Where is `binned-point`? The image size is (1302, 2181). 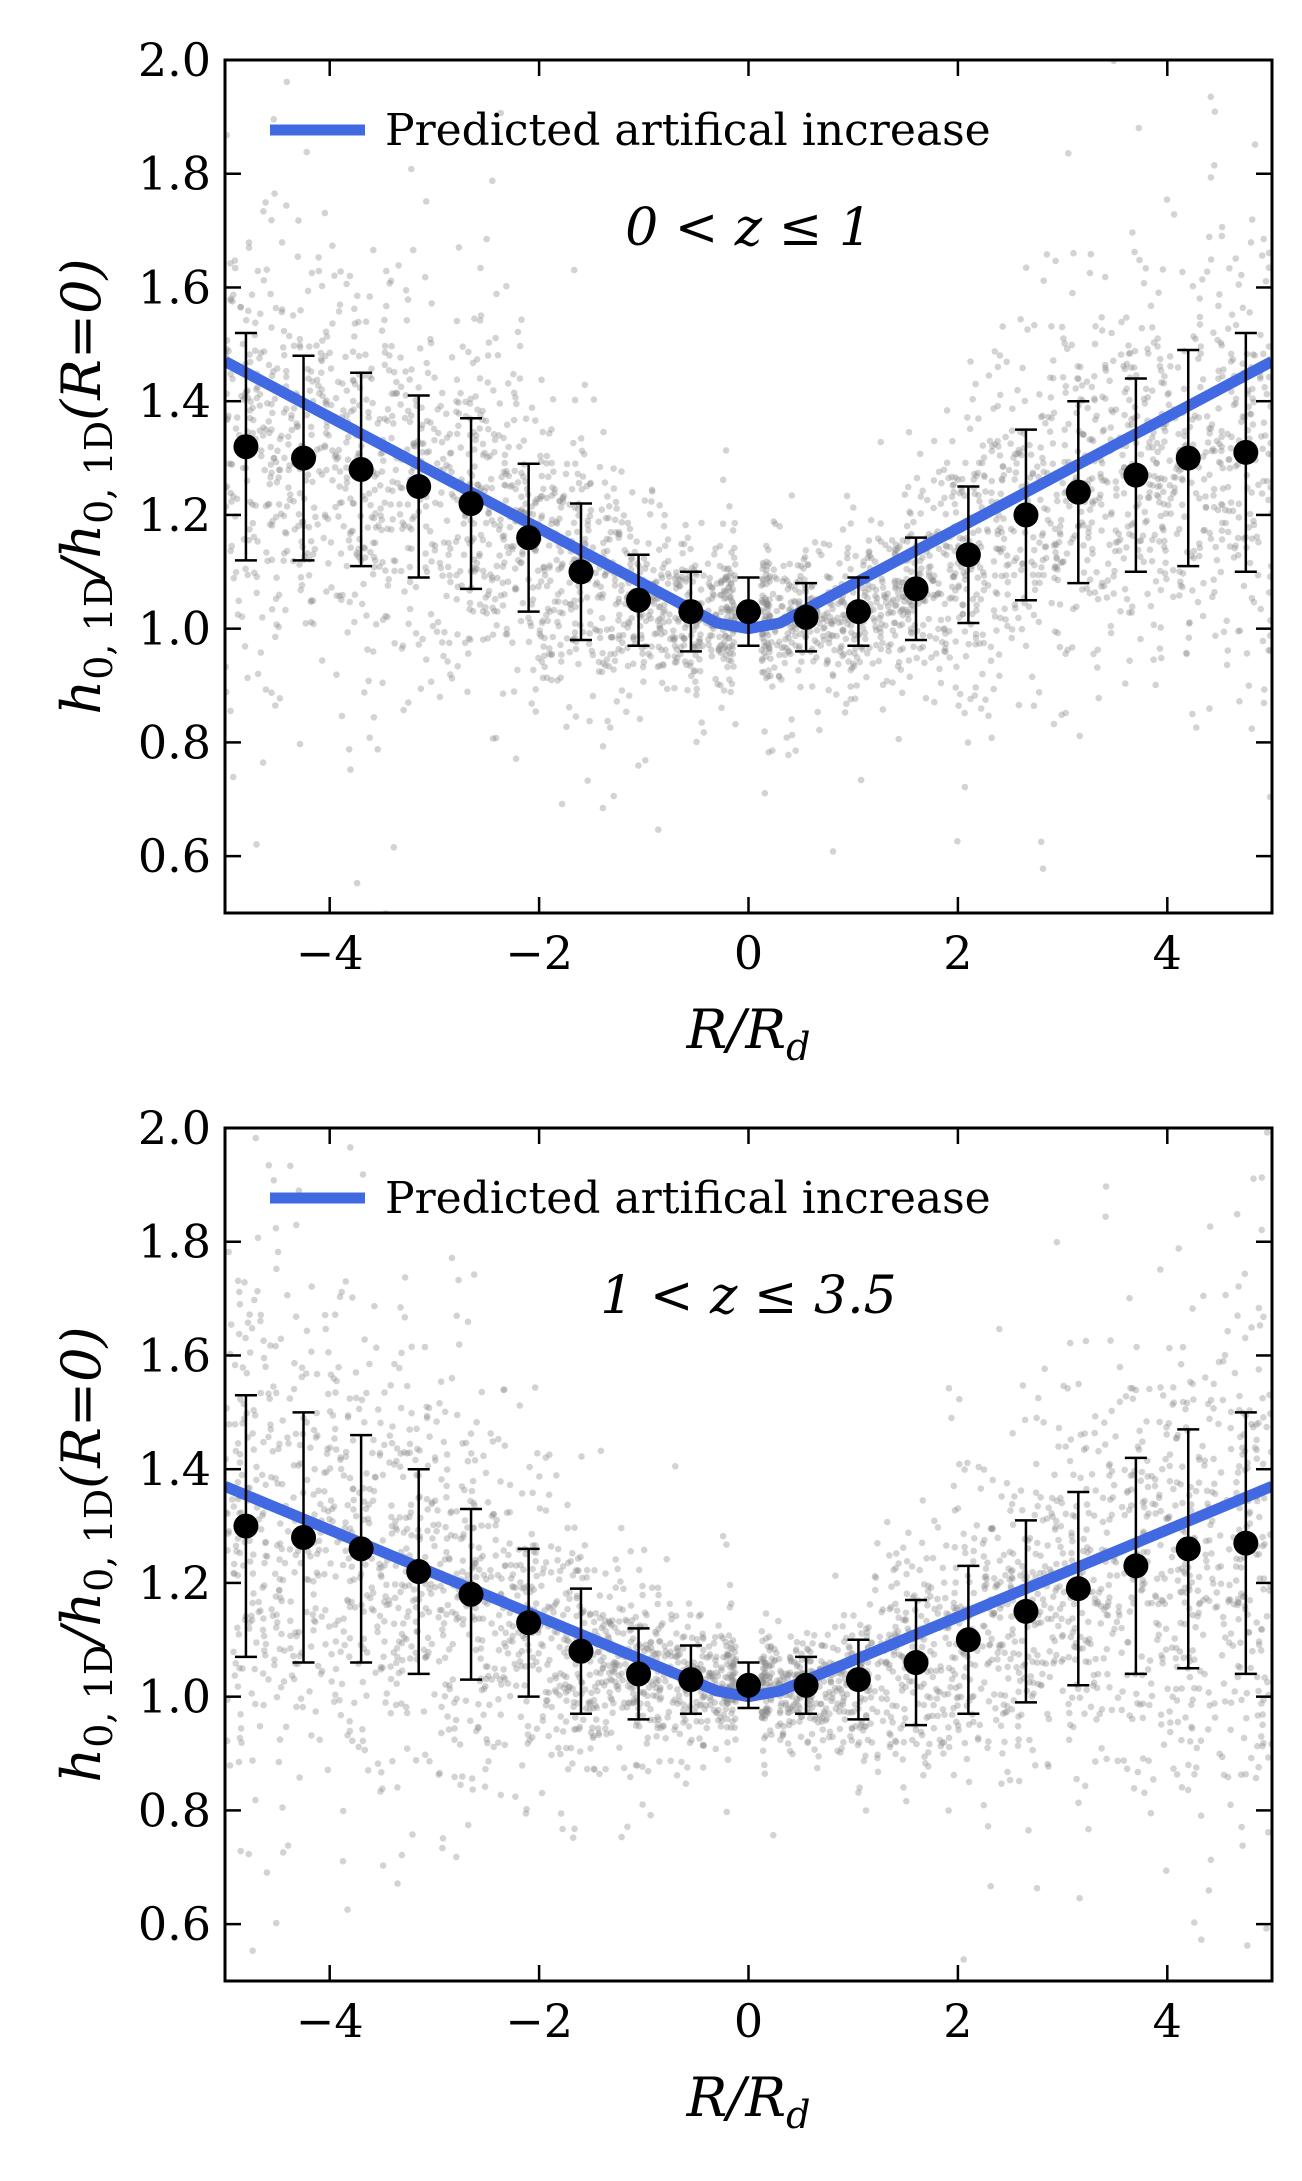 binned-point is located at coordinates (748, 611).